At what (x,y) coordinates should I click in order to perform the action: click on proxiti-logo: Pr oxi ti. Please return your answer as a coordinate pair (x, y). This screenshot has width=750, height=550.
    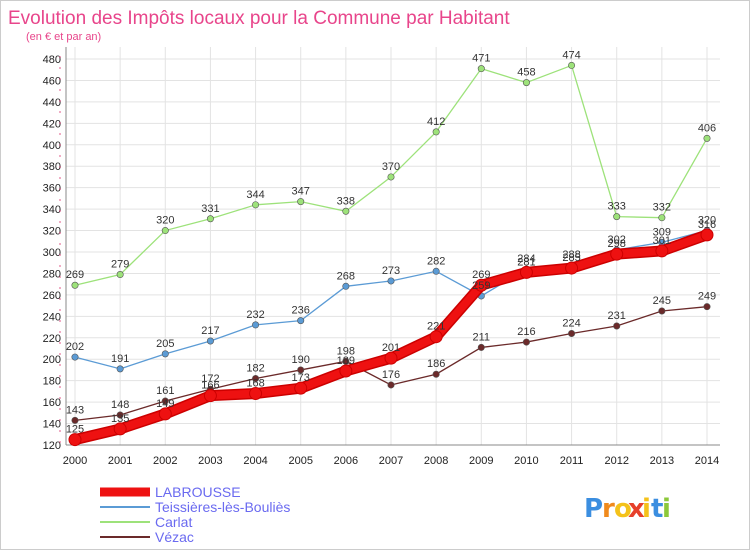
    Looking at the image, I should click on (627, 509).